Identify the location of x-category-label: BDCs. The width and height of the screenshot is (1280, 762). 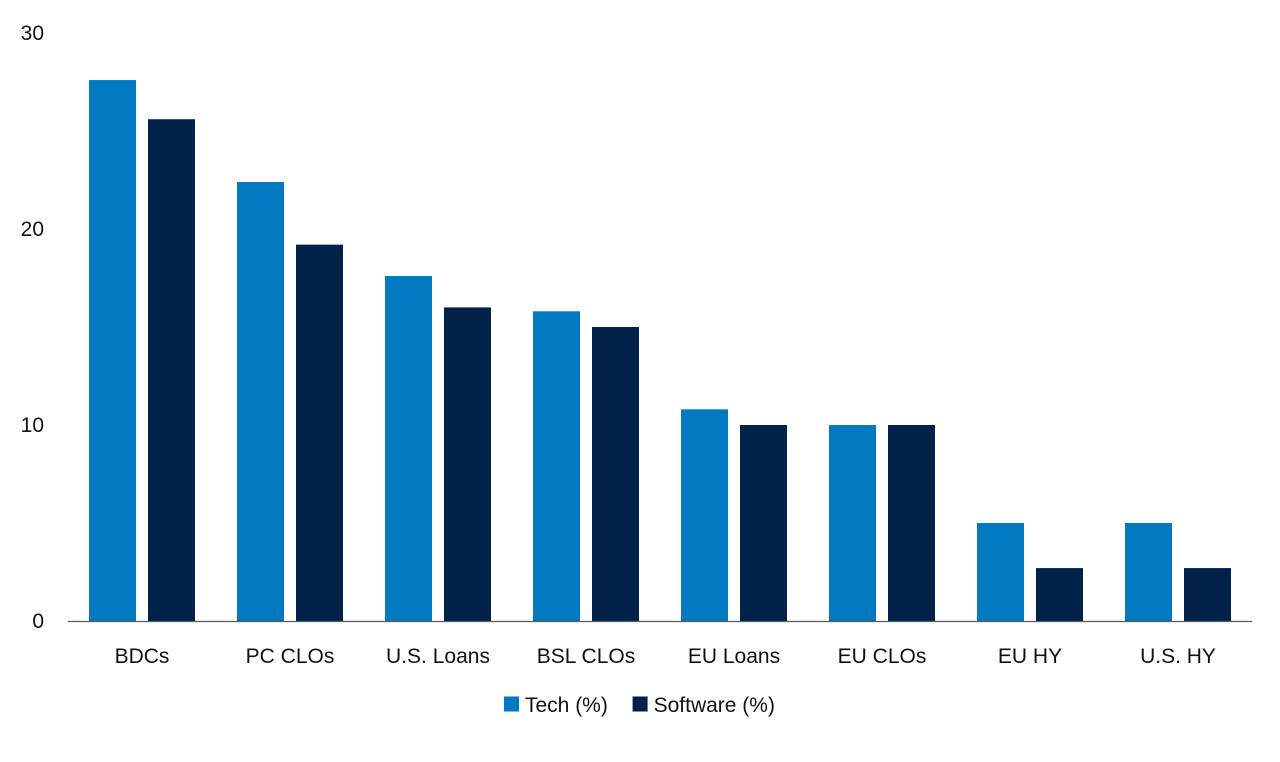
(142, 656).